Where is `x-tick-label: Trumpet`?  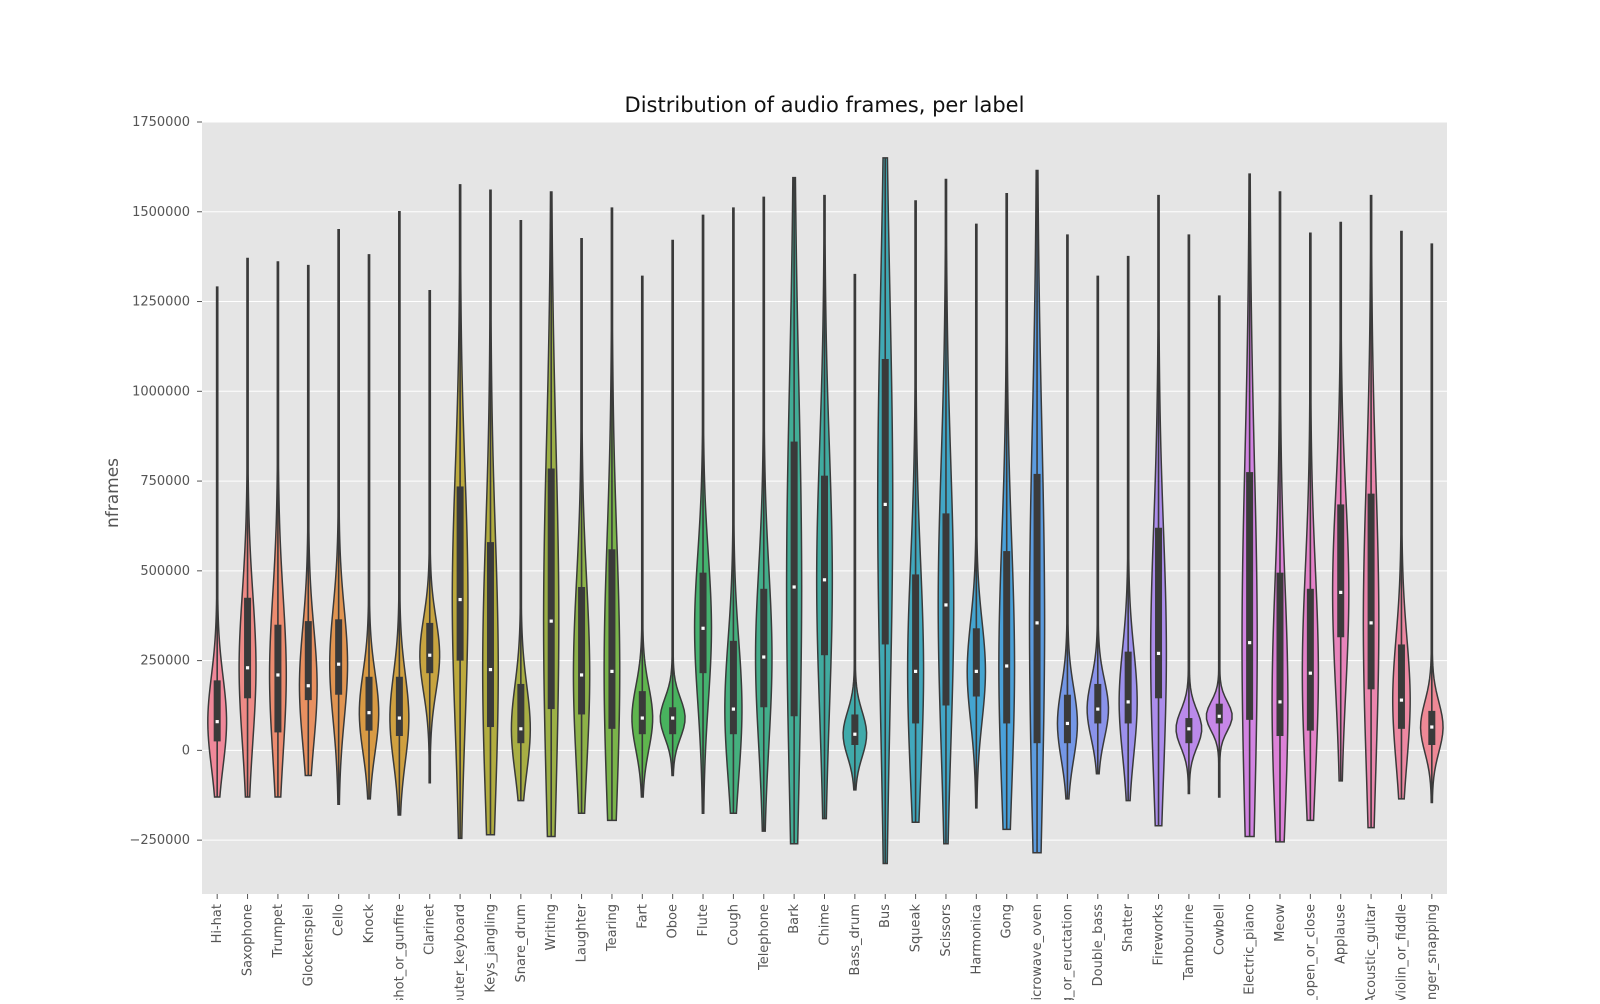
x-tick-label: Trumpet is located at coordinates (278, 931).